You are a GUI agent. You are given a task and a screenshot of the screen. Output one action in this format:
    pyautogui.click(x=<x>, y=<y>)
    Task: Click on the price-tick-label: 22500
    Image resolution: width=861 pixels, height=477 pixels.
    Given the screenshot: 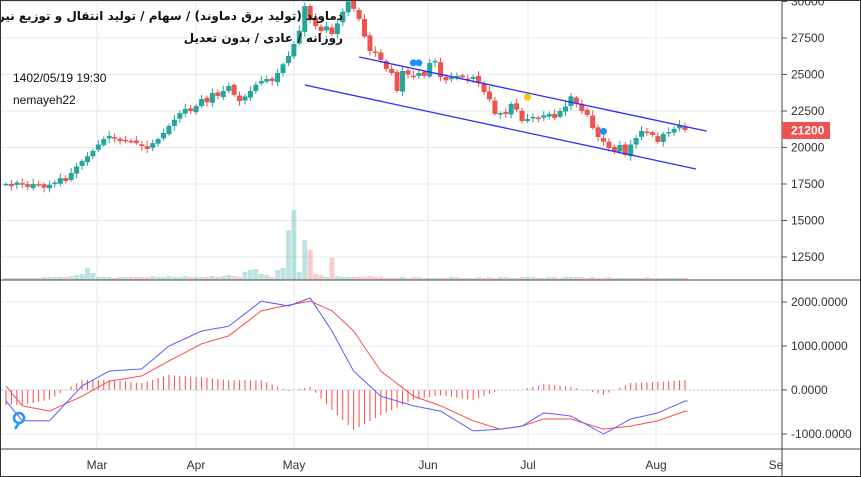 What is the action you would take?
    pyautogui.click(x=808, y=111)
    